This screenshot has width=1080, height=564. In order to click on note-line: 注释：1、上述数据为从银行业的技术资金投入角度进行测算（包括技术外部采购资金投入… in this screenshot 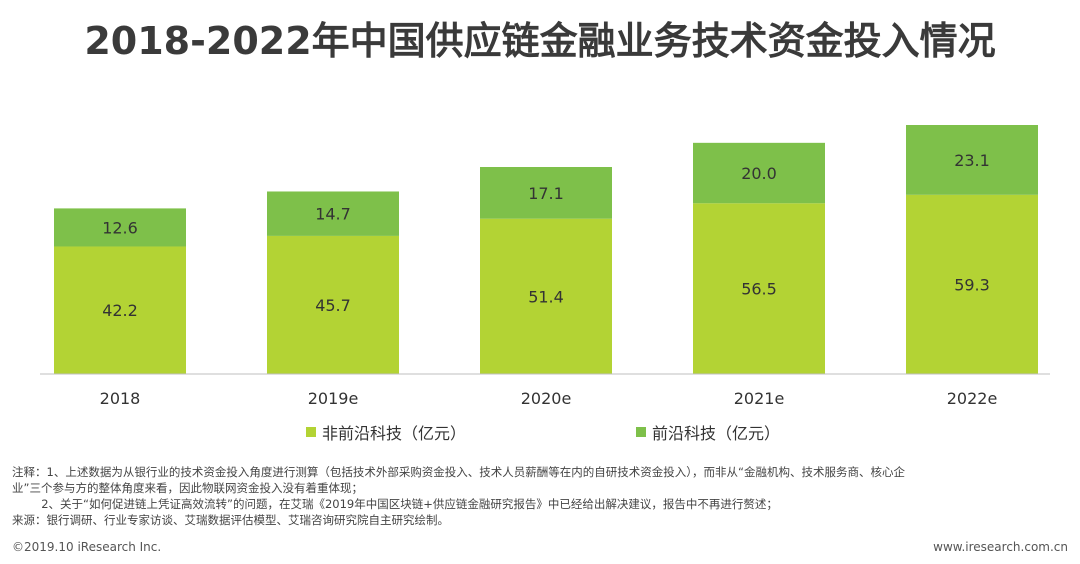, I will do `click(459, 472)`.